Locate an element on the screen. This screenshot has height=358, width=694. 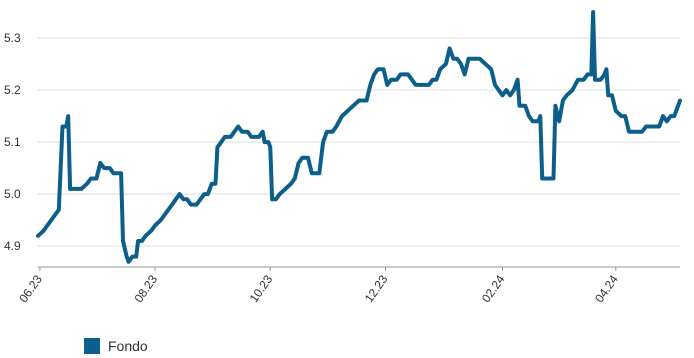
y-tick-label: 5.1 is located at coordinates (12, 142).